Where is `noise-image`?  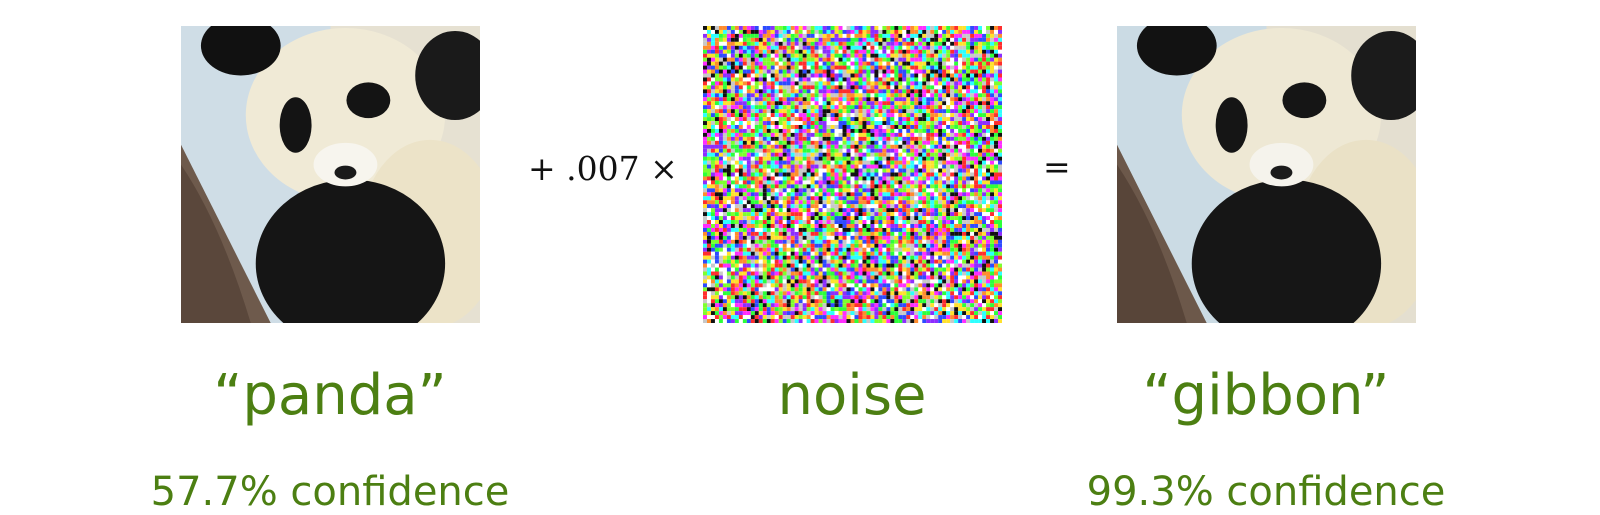 noise-image is located at coordinates (852, 174).